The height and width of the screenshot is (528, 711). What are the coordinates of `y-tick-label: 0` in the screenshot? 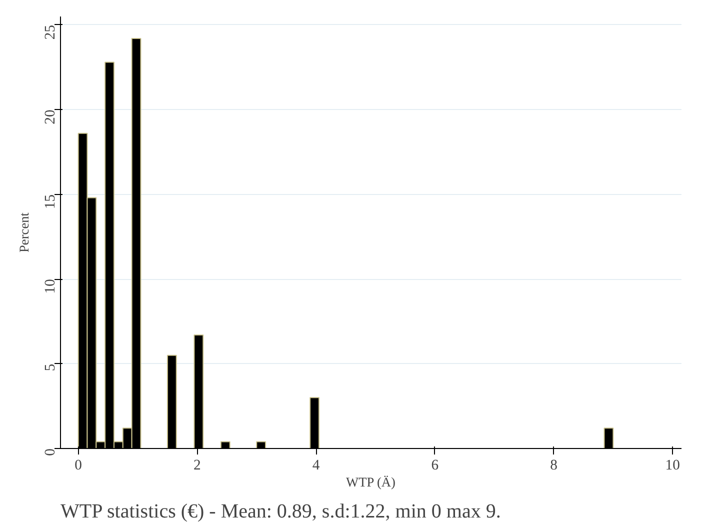 It's located at (50, 452).